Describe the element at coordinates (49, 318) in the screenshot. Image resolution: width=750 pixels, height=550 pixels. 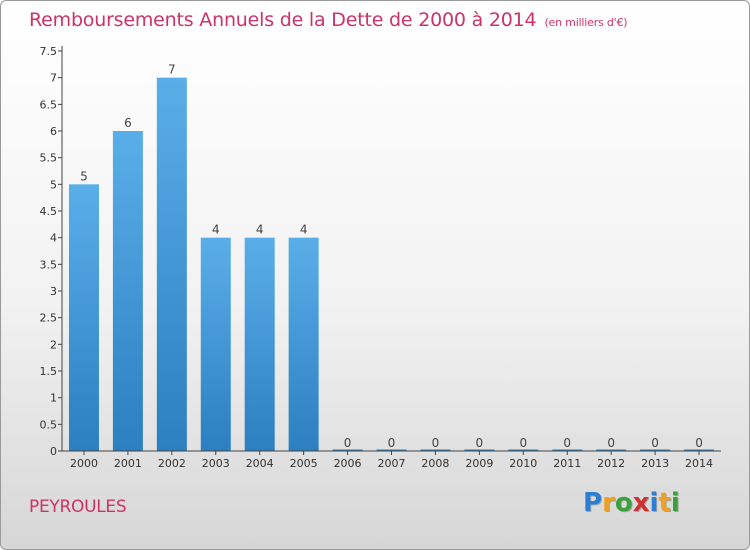
I see `y-tick-label: 2.5` at that location.